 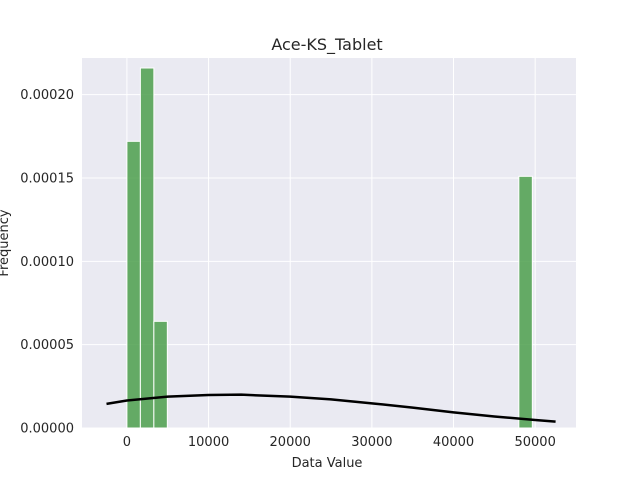 What do you see at coordinates (290, 442) in the screenshot?
I see `x-tick-label: 20000` at bounding box center [290, 442].